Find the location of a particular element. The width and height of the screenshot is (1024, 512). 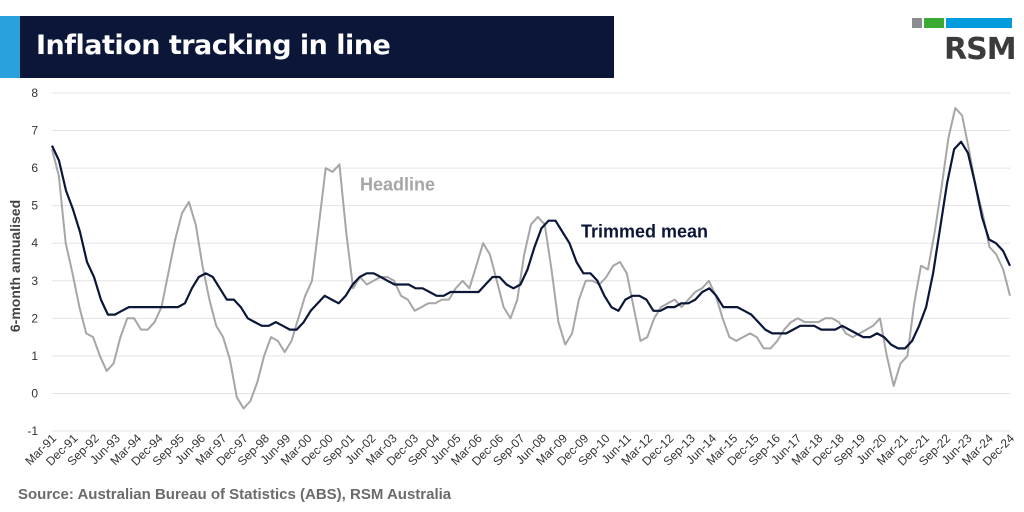

trimmed-mean-annotation: Trimmed mean is located at coordinates (644, 232).